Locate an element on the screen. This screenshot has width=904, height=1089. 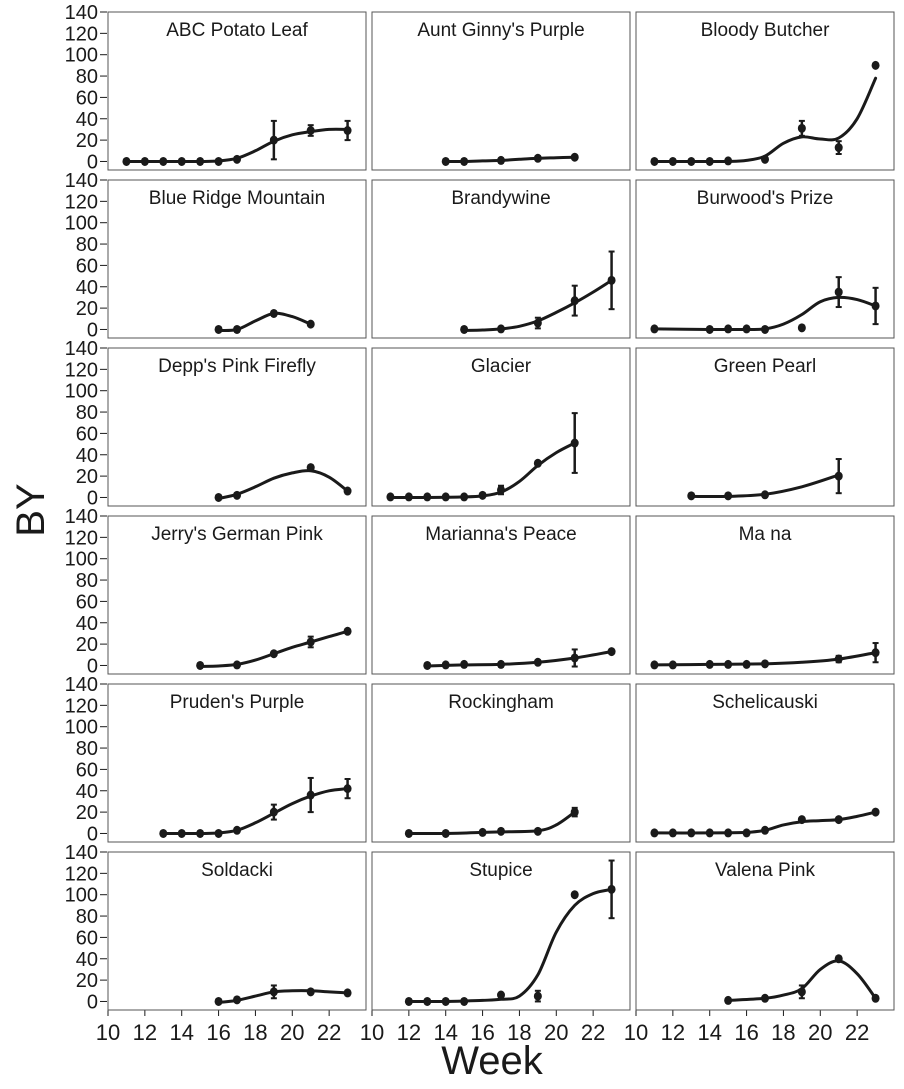
panel-15: Schelicauski is located at coordinates (765, 763).